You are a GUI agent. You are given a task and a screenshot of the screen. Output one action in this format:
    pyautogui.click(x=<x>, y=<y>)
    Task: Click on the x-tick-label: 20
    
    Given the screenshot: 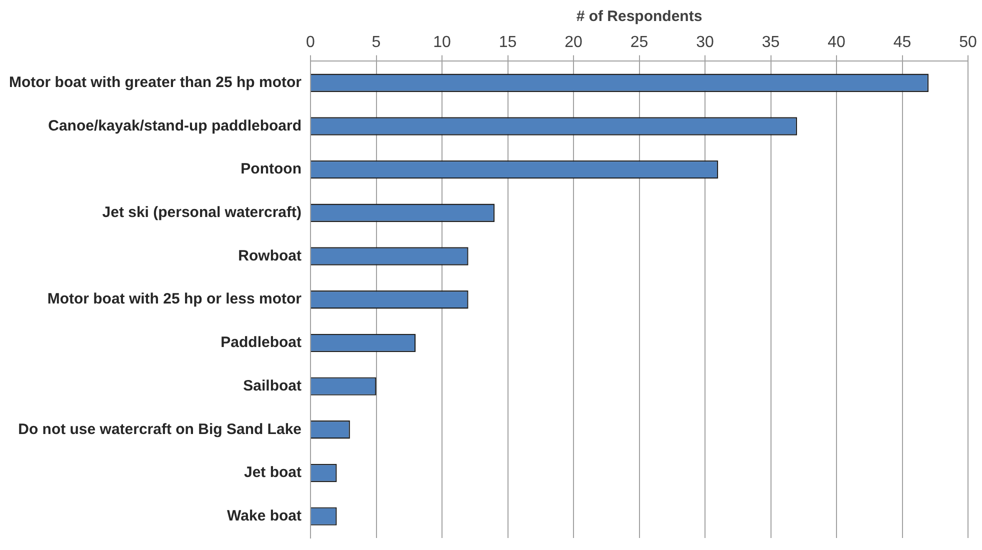 What is the action you would take?
    pyautogui.click(x=573, y=43)
    